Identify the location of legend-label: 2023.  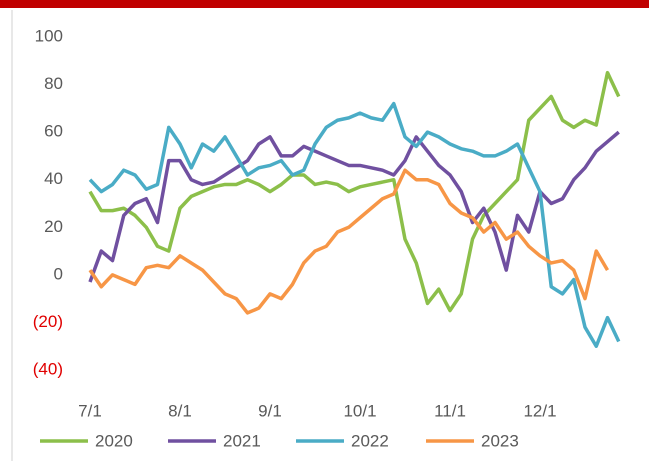
(500, 440).